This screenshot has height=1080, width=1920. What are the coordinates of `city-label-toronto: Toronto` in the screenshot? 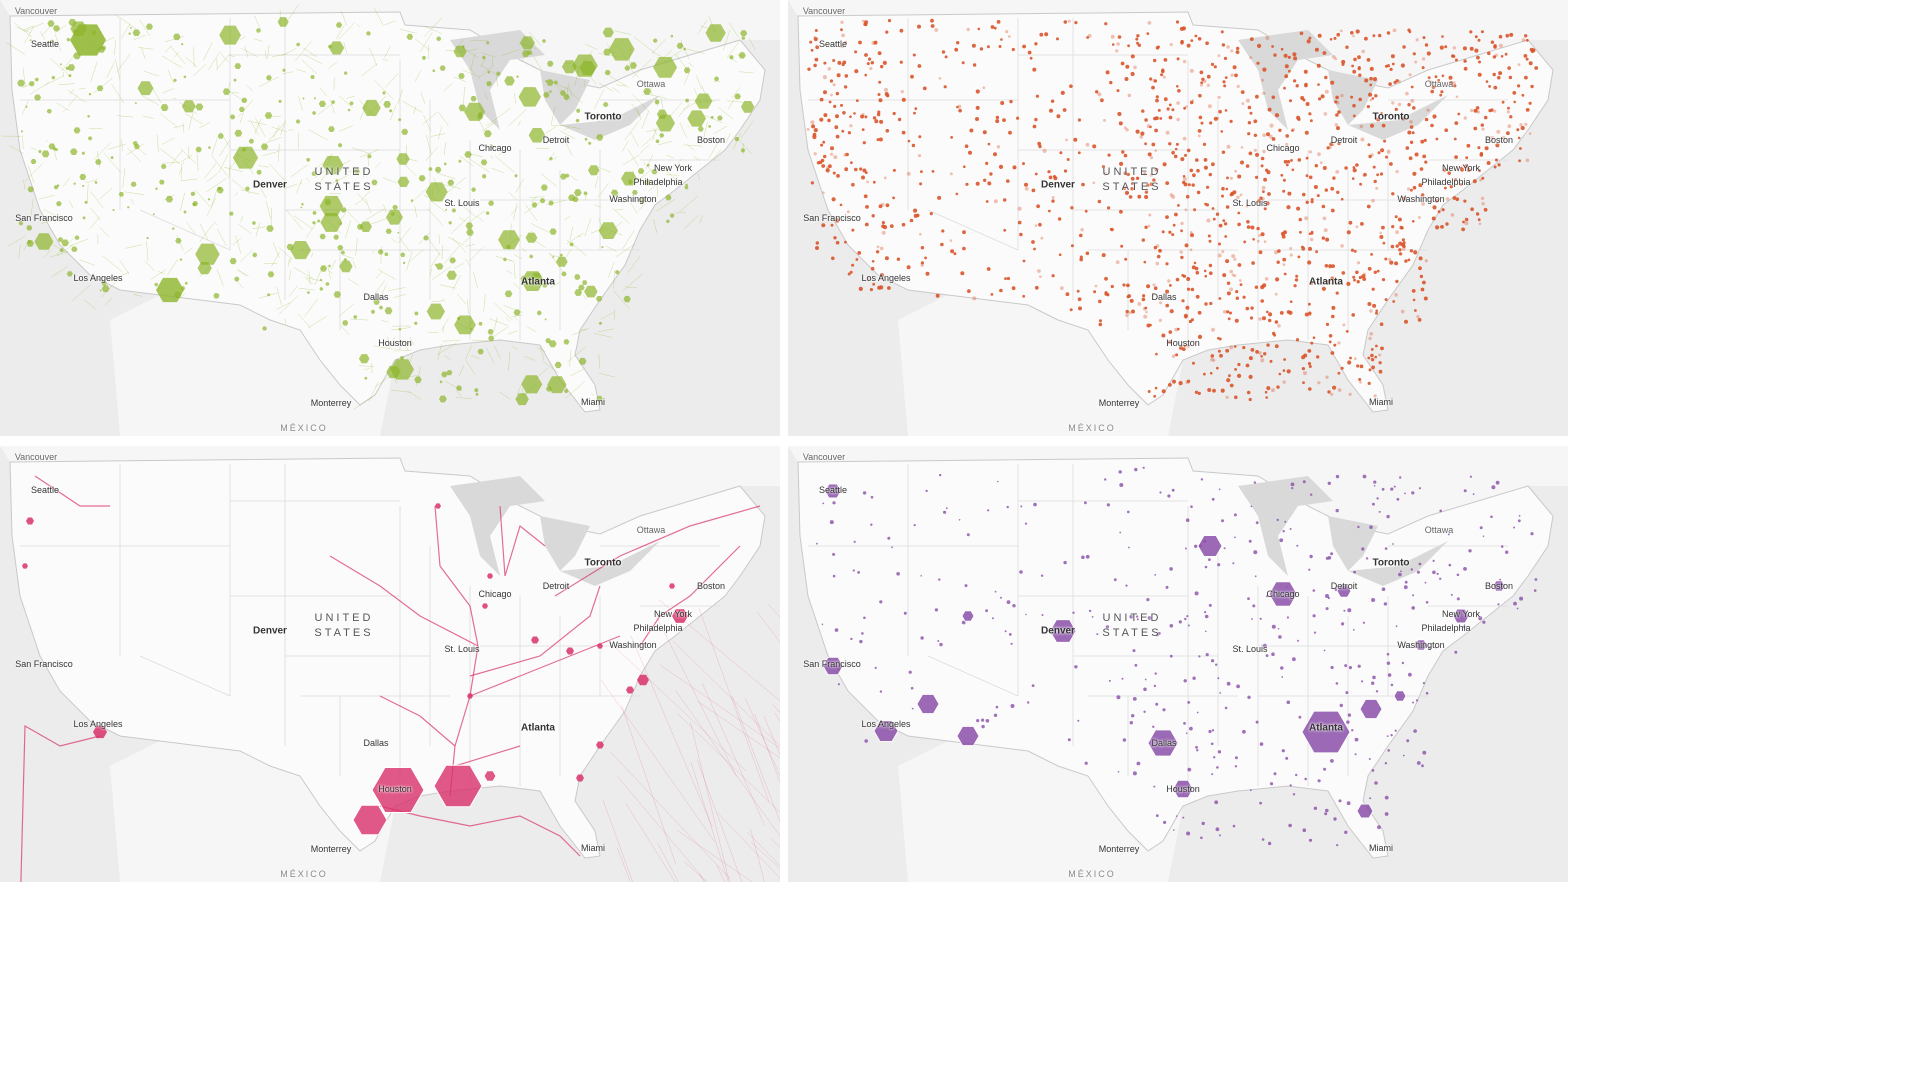 It's located at (1391, 563).